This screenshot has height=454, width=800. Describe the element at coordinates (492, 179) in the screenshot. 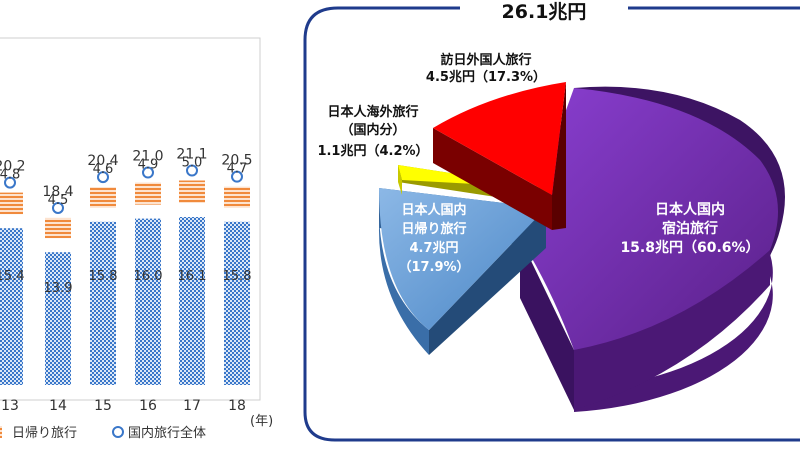

I see `pie-slice-side-inbound` at that location.